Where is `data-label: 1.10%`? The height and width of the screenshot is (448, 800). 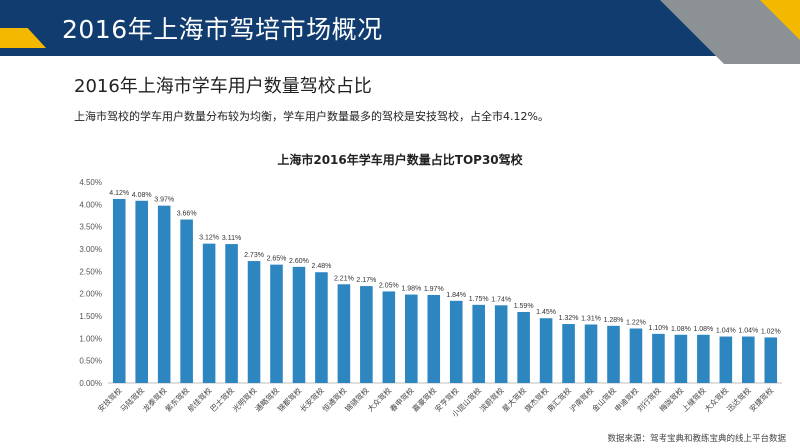 data-label: 1.10% is located at coordinates (659, 328).